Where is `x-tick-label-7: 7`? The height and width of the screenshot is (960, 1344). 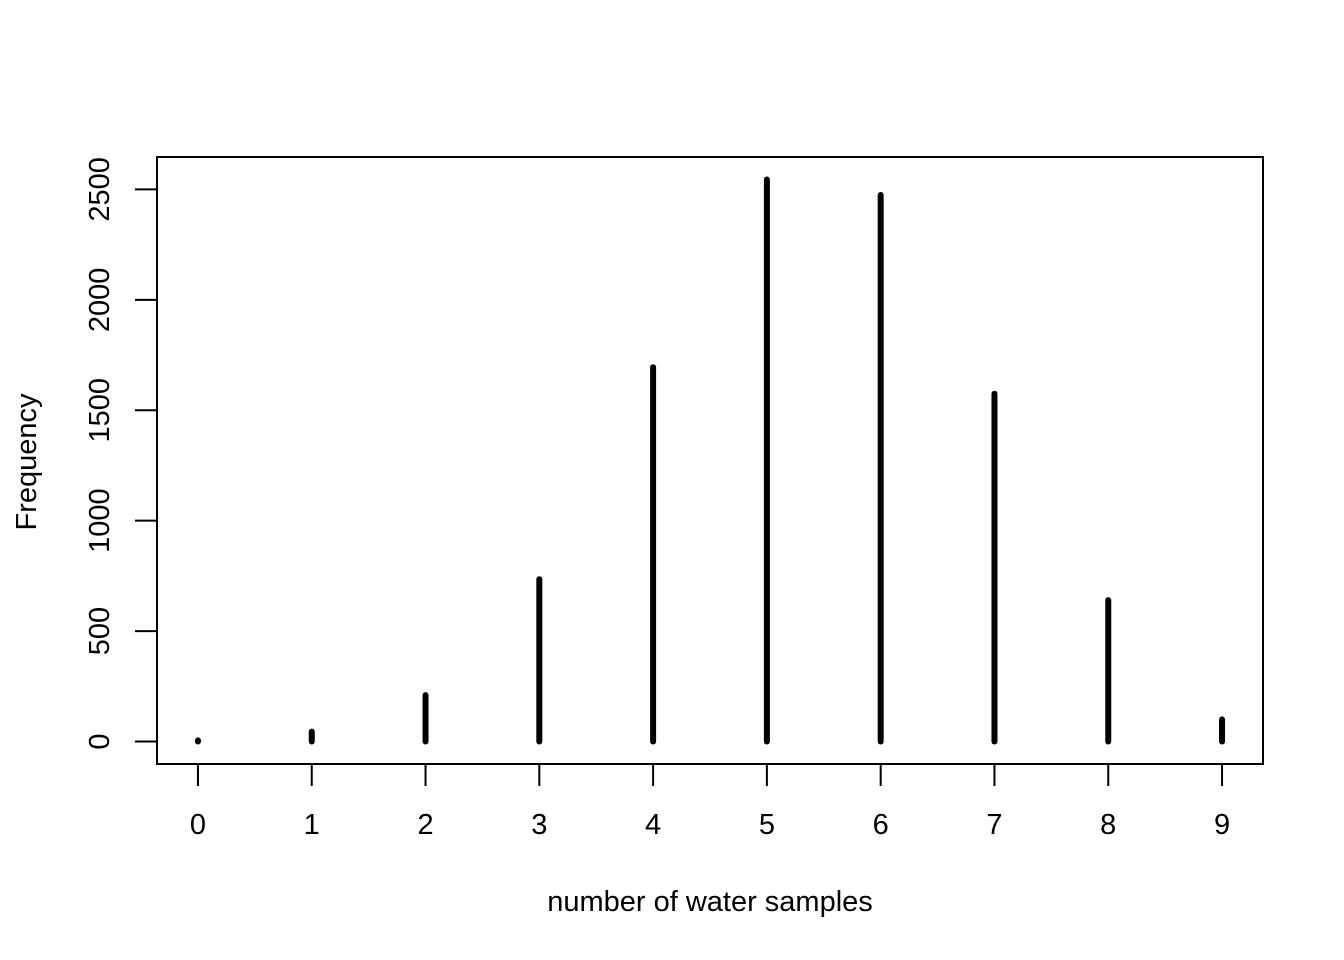
x-tick-label-7: 7 is located at coordinates (994, 825).